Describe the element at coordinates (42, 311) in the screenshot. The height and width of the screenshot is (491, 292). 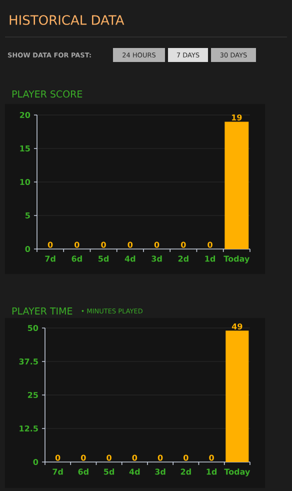
I see `chart-title: PLAYER TIME` at that location.